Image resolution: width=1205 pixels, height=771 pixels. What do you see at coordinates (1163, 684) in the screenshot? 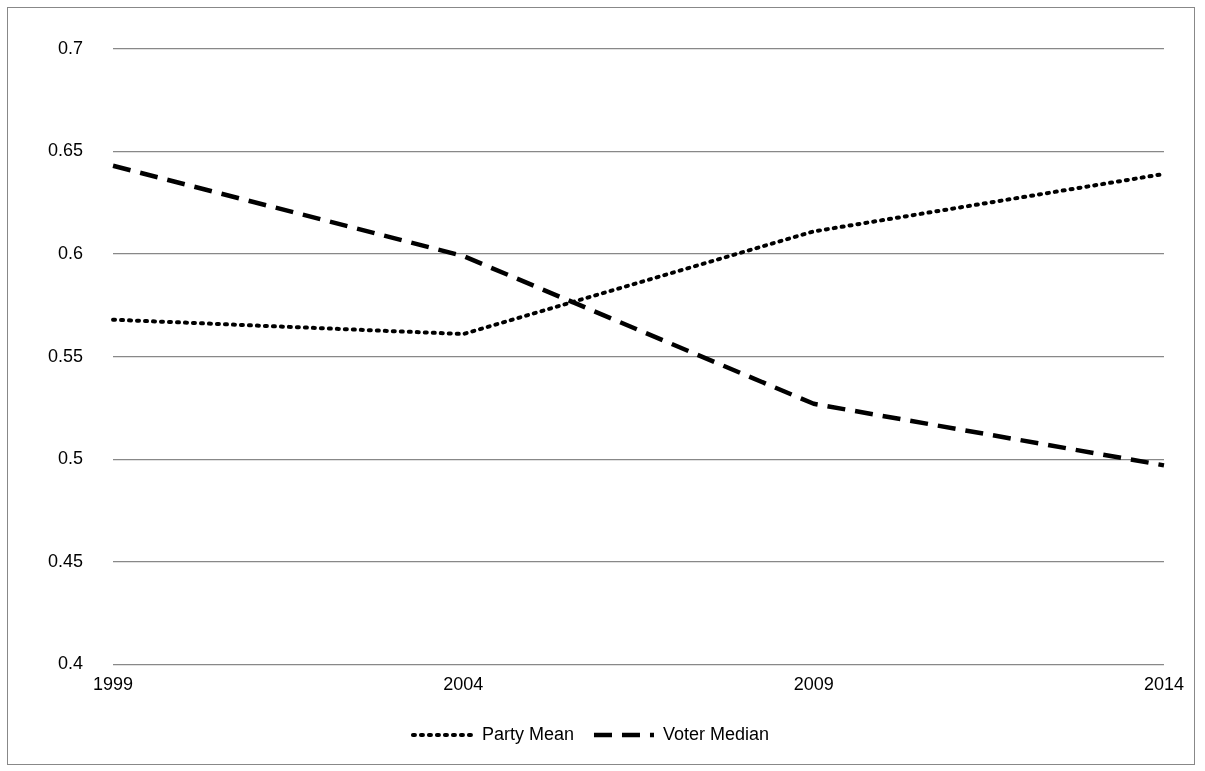
I see `x-tick-label: 2014` at bounding box center [1163, 684].